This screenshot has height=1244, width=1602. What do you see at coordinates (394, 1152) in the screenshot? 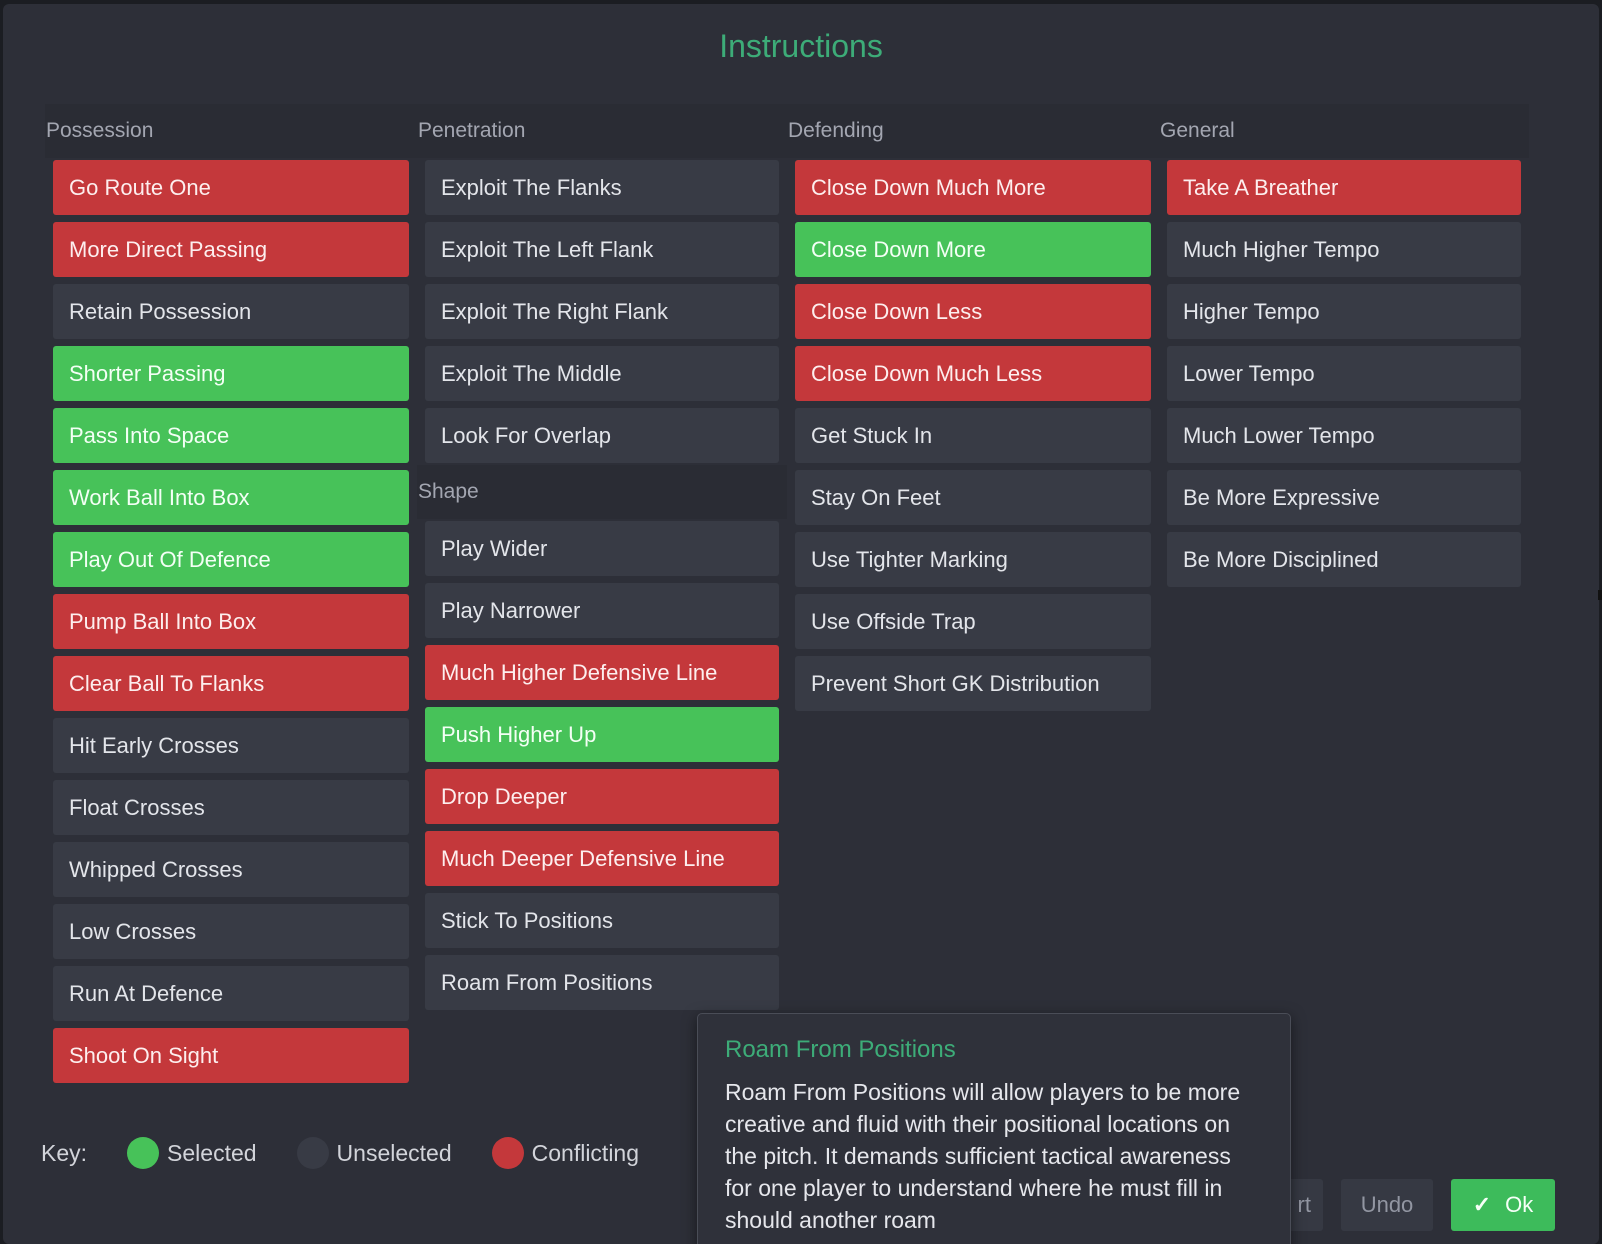
I see `legend-item-label: Unselected` at bounding box center [394, 1152].